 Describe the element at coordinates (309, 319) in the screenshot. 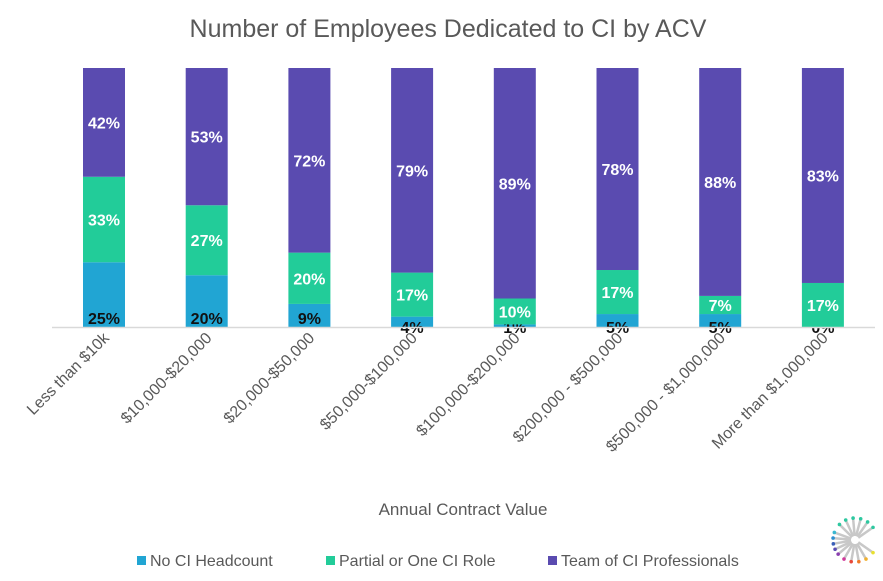

I see `data-label: 9%` at that location.